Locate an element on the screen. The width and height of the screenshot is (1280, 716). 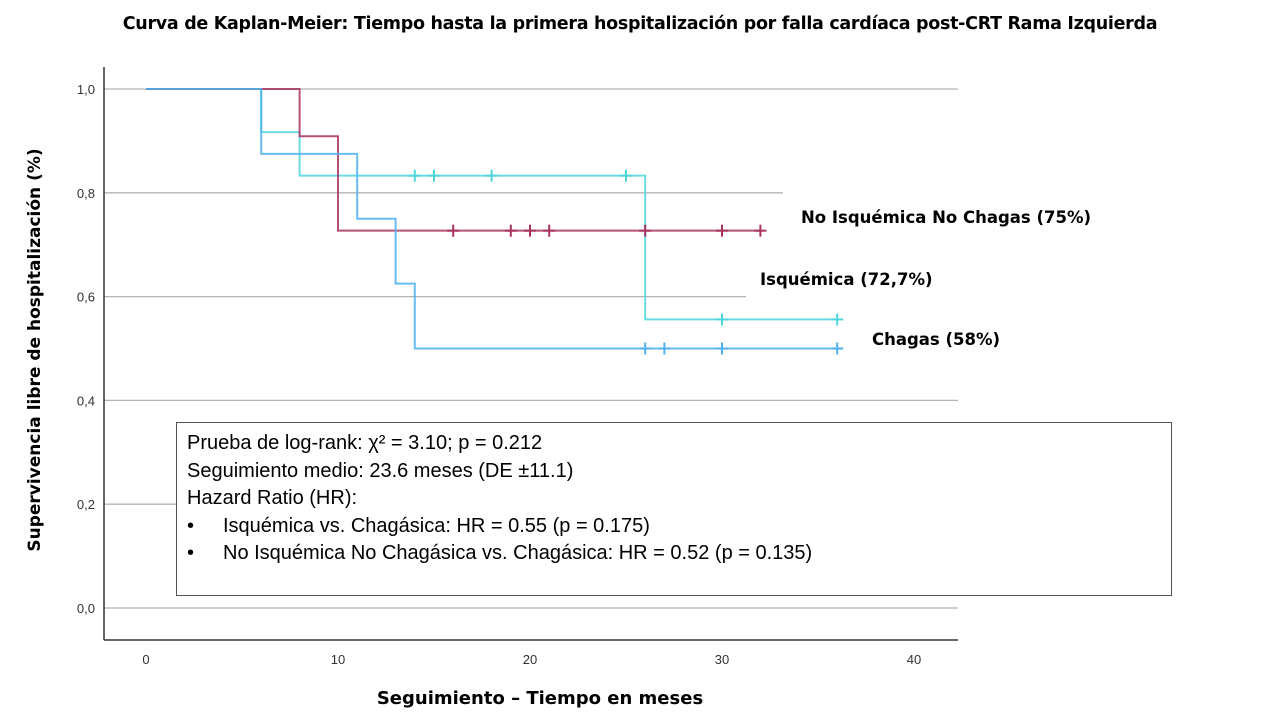
x-tick-label: 40 is located at coordinates (914, 659).